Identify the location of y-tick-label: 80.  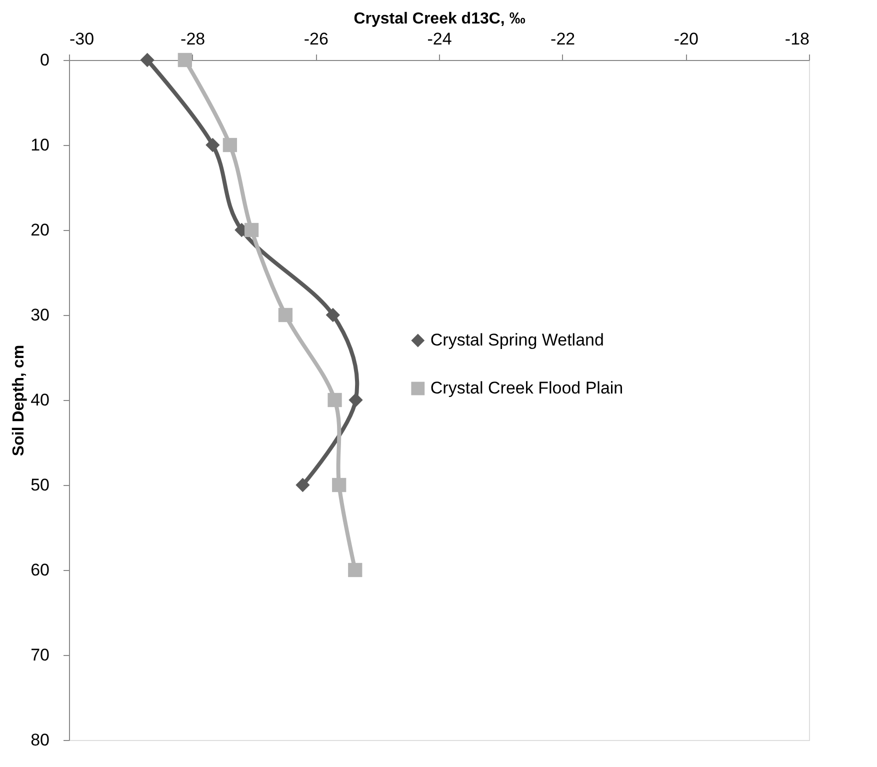
(40, 740).